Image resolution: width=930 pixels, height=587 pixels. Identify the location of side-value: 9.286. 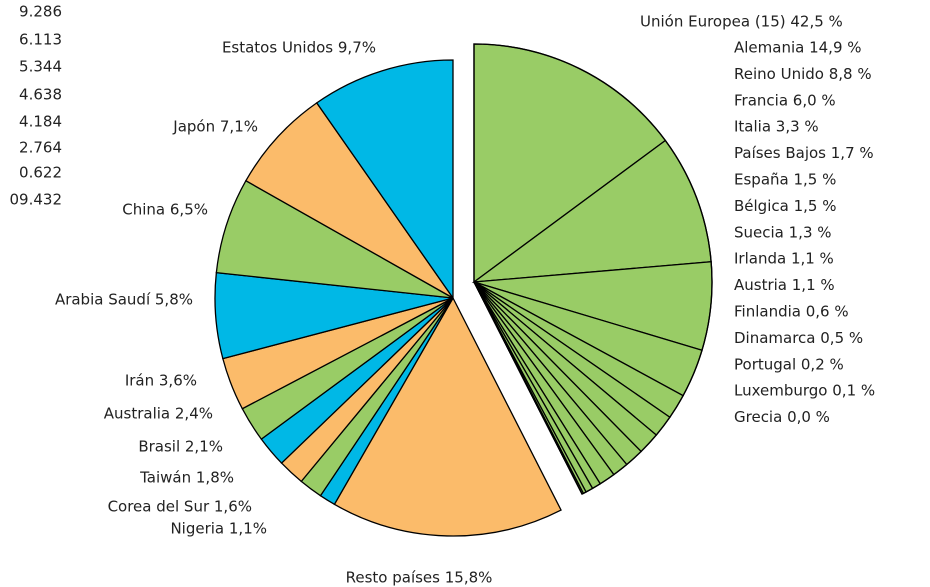
(40, 12).